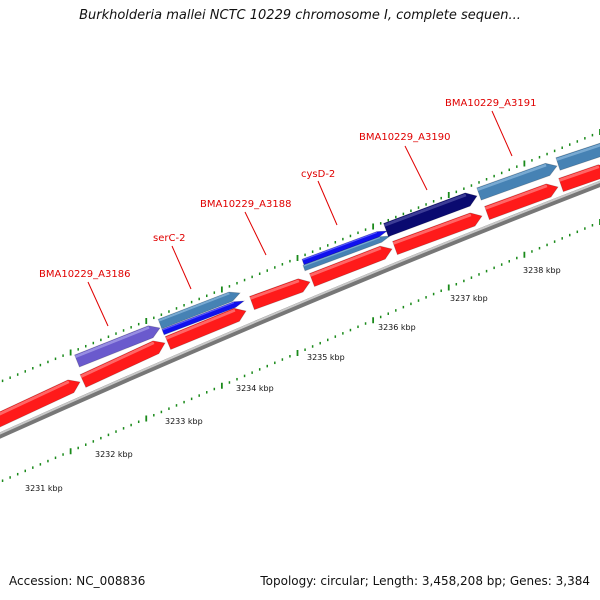 The height and width of the screenshot is (600, 600). I want to click on gene-arrow-cysd-2-inner, so click(347, 253).